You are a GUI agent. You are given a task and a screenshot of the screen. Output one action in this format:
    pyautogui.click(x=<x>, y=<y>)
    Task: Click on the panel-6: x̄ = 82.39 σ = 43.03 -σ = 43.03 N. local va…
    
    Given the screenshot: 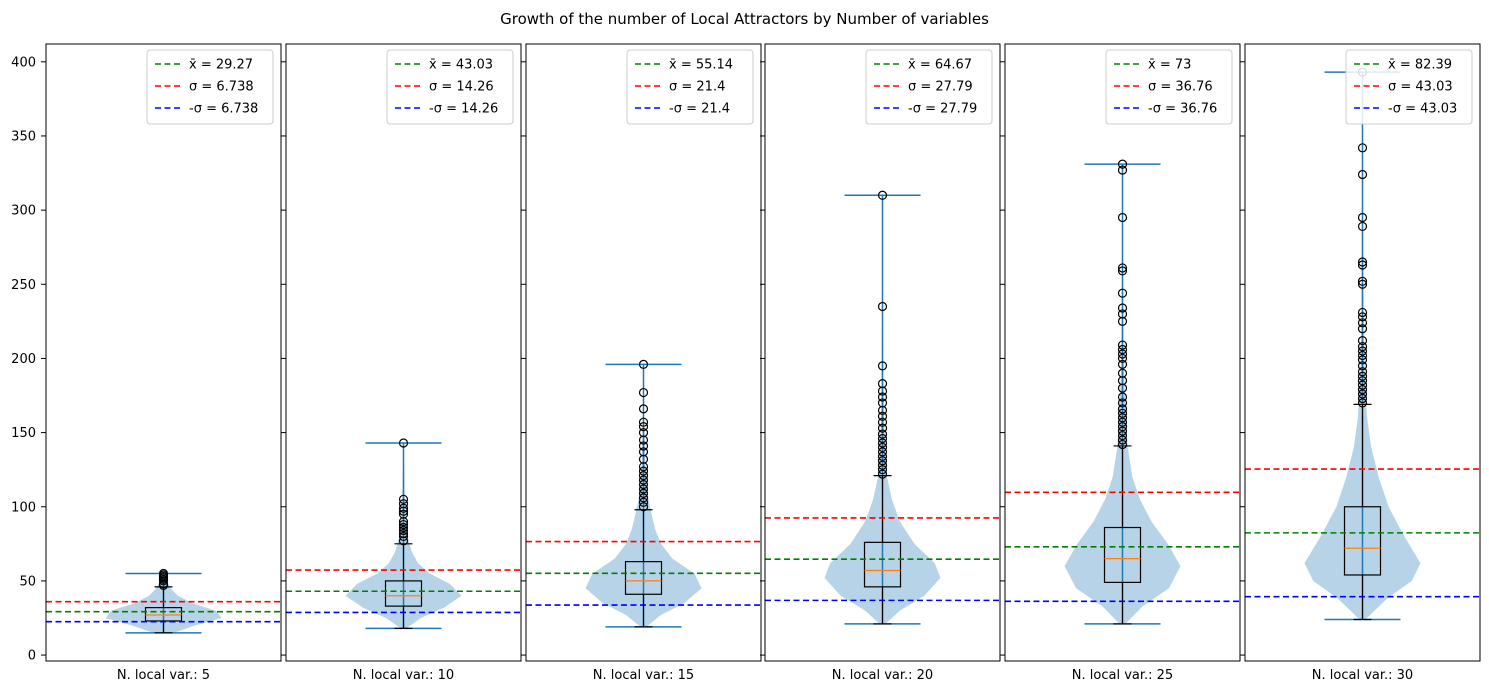 What is the action you would take?
    pyautogui.click(x=1360, y=363)
    